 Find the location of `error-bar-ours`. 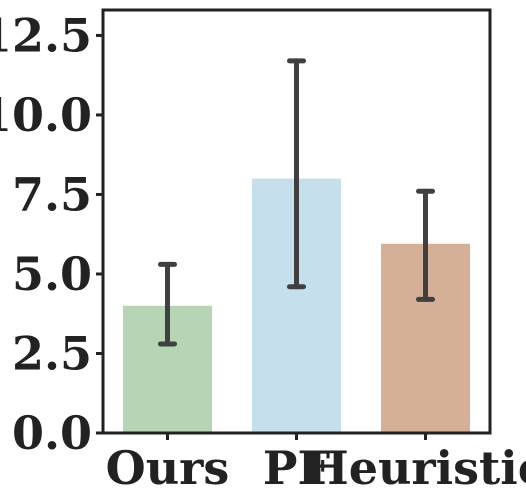

error-bar-ours is located at coordinates (167, 304).